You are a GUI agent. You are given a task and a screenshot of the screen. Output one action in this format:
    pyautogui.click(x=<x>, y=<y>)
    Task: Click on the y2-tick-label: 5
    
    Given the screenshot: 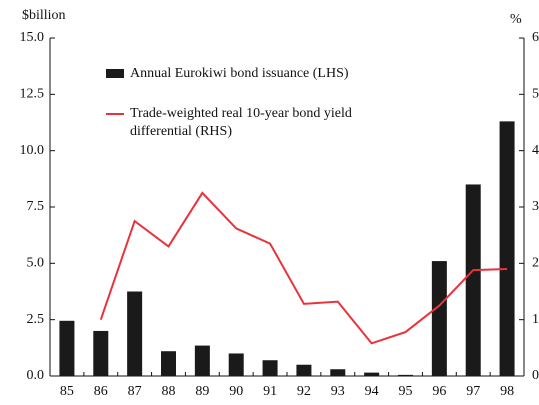 What is the action you would take?
    pyautogui.click(x=535, y=94)
    